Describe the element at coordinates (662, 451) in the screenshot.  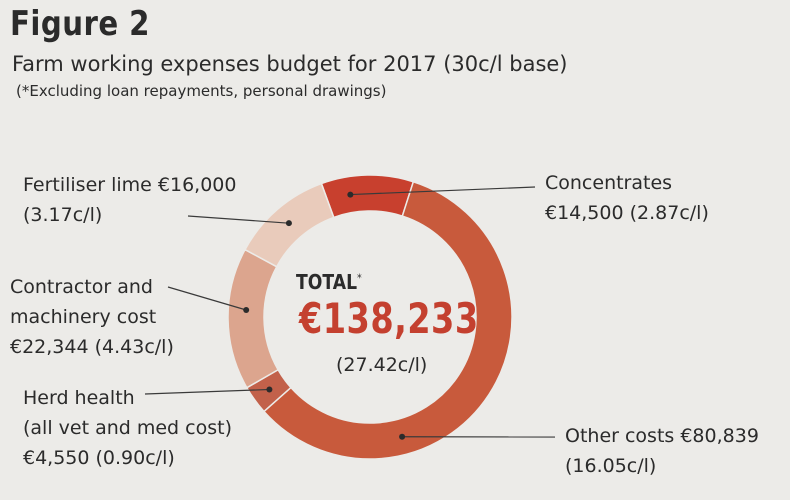
I see `label-other-costs: Other costs €80,839 (16.05c/l)` at that location.